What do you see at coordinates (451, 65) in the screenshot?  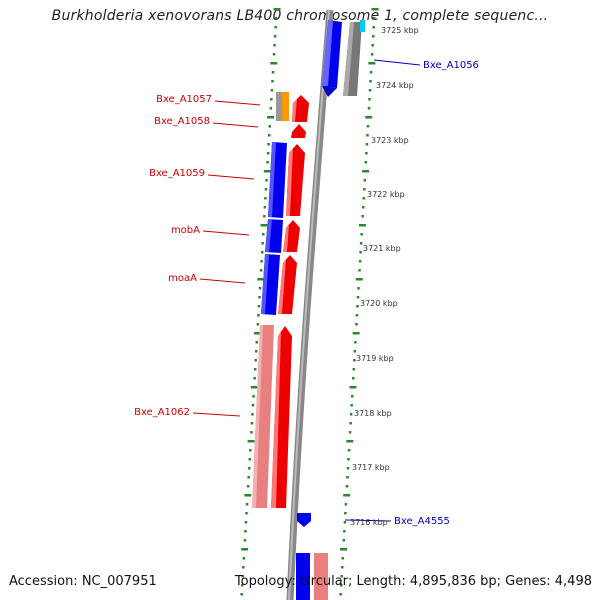 I see `gene-label-bxe-a1056: Bxe_A1056` at bounding box center [451, 65].